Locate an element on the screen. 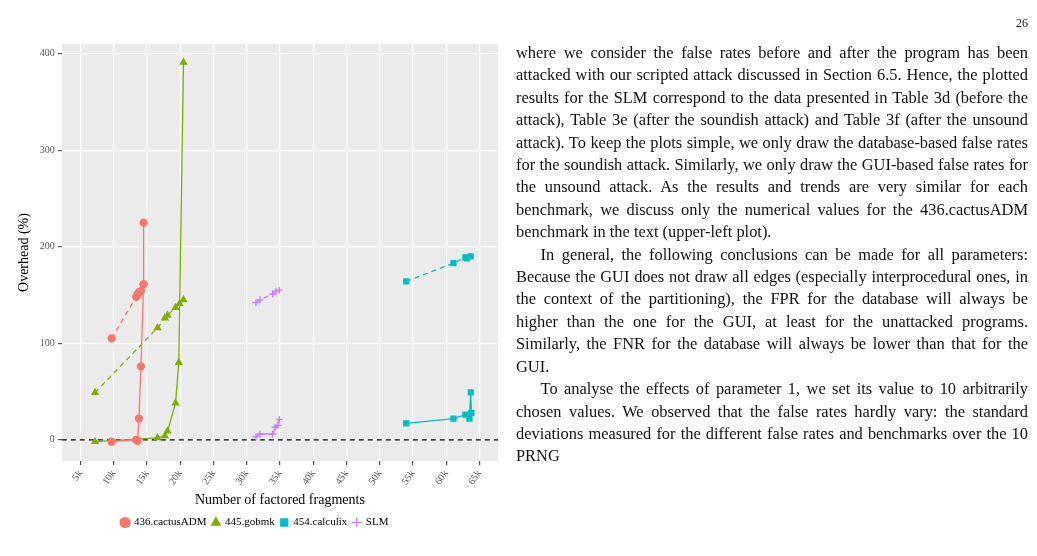 The image size is (1037, 556). y-tick-label: 0 is located at coordinates (52, 439).